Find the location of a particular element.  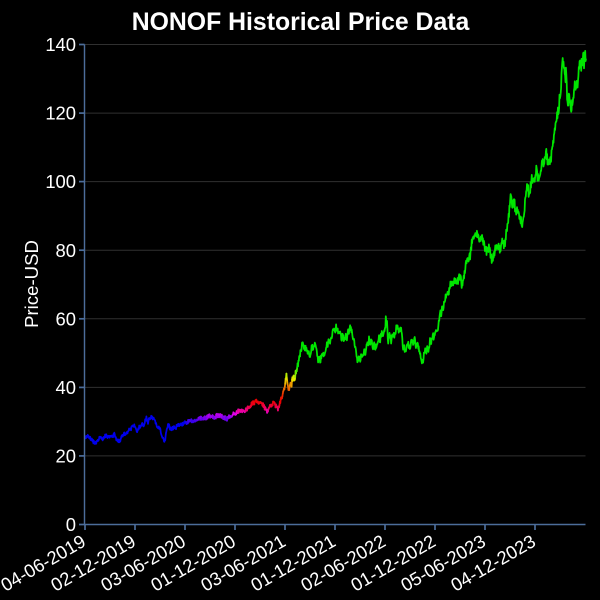

svg-text: 80 is located at coordinates (66, 250).